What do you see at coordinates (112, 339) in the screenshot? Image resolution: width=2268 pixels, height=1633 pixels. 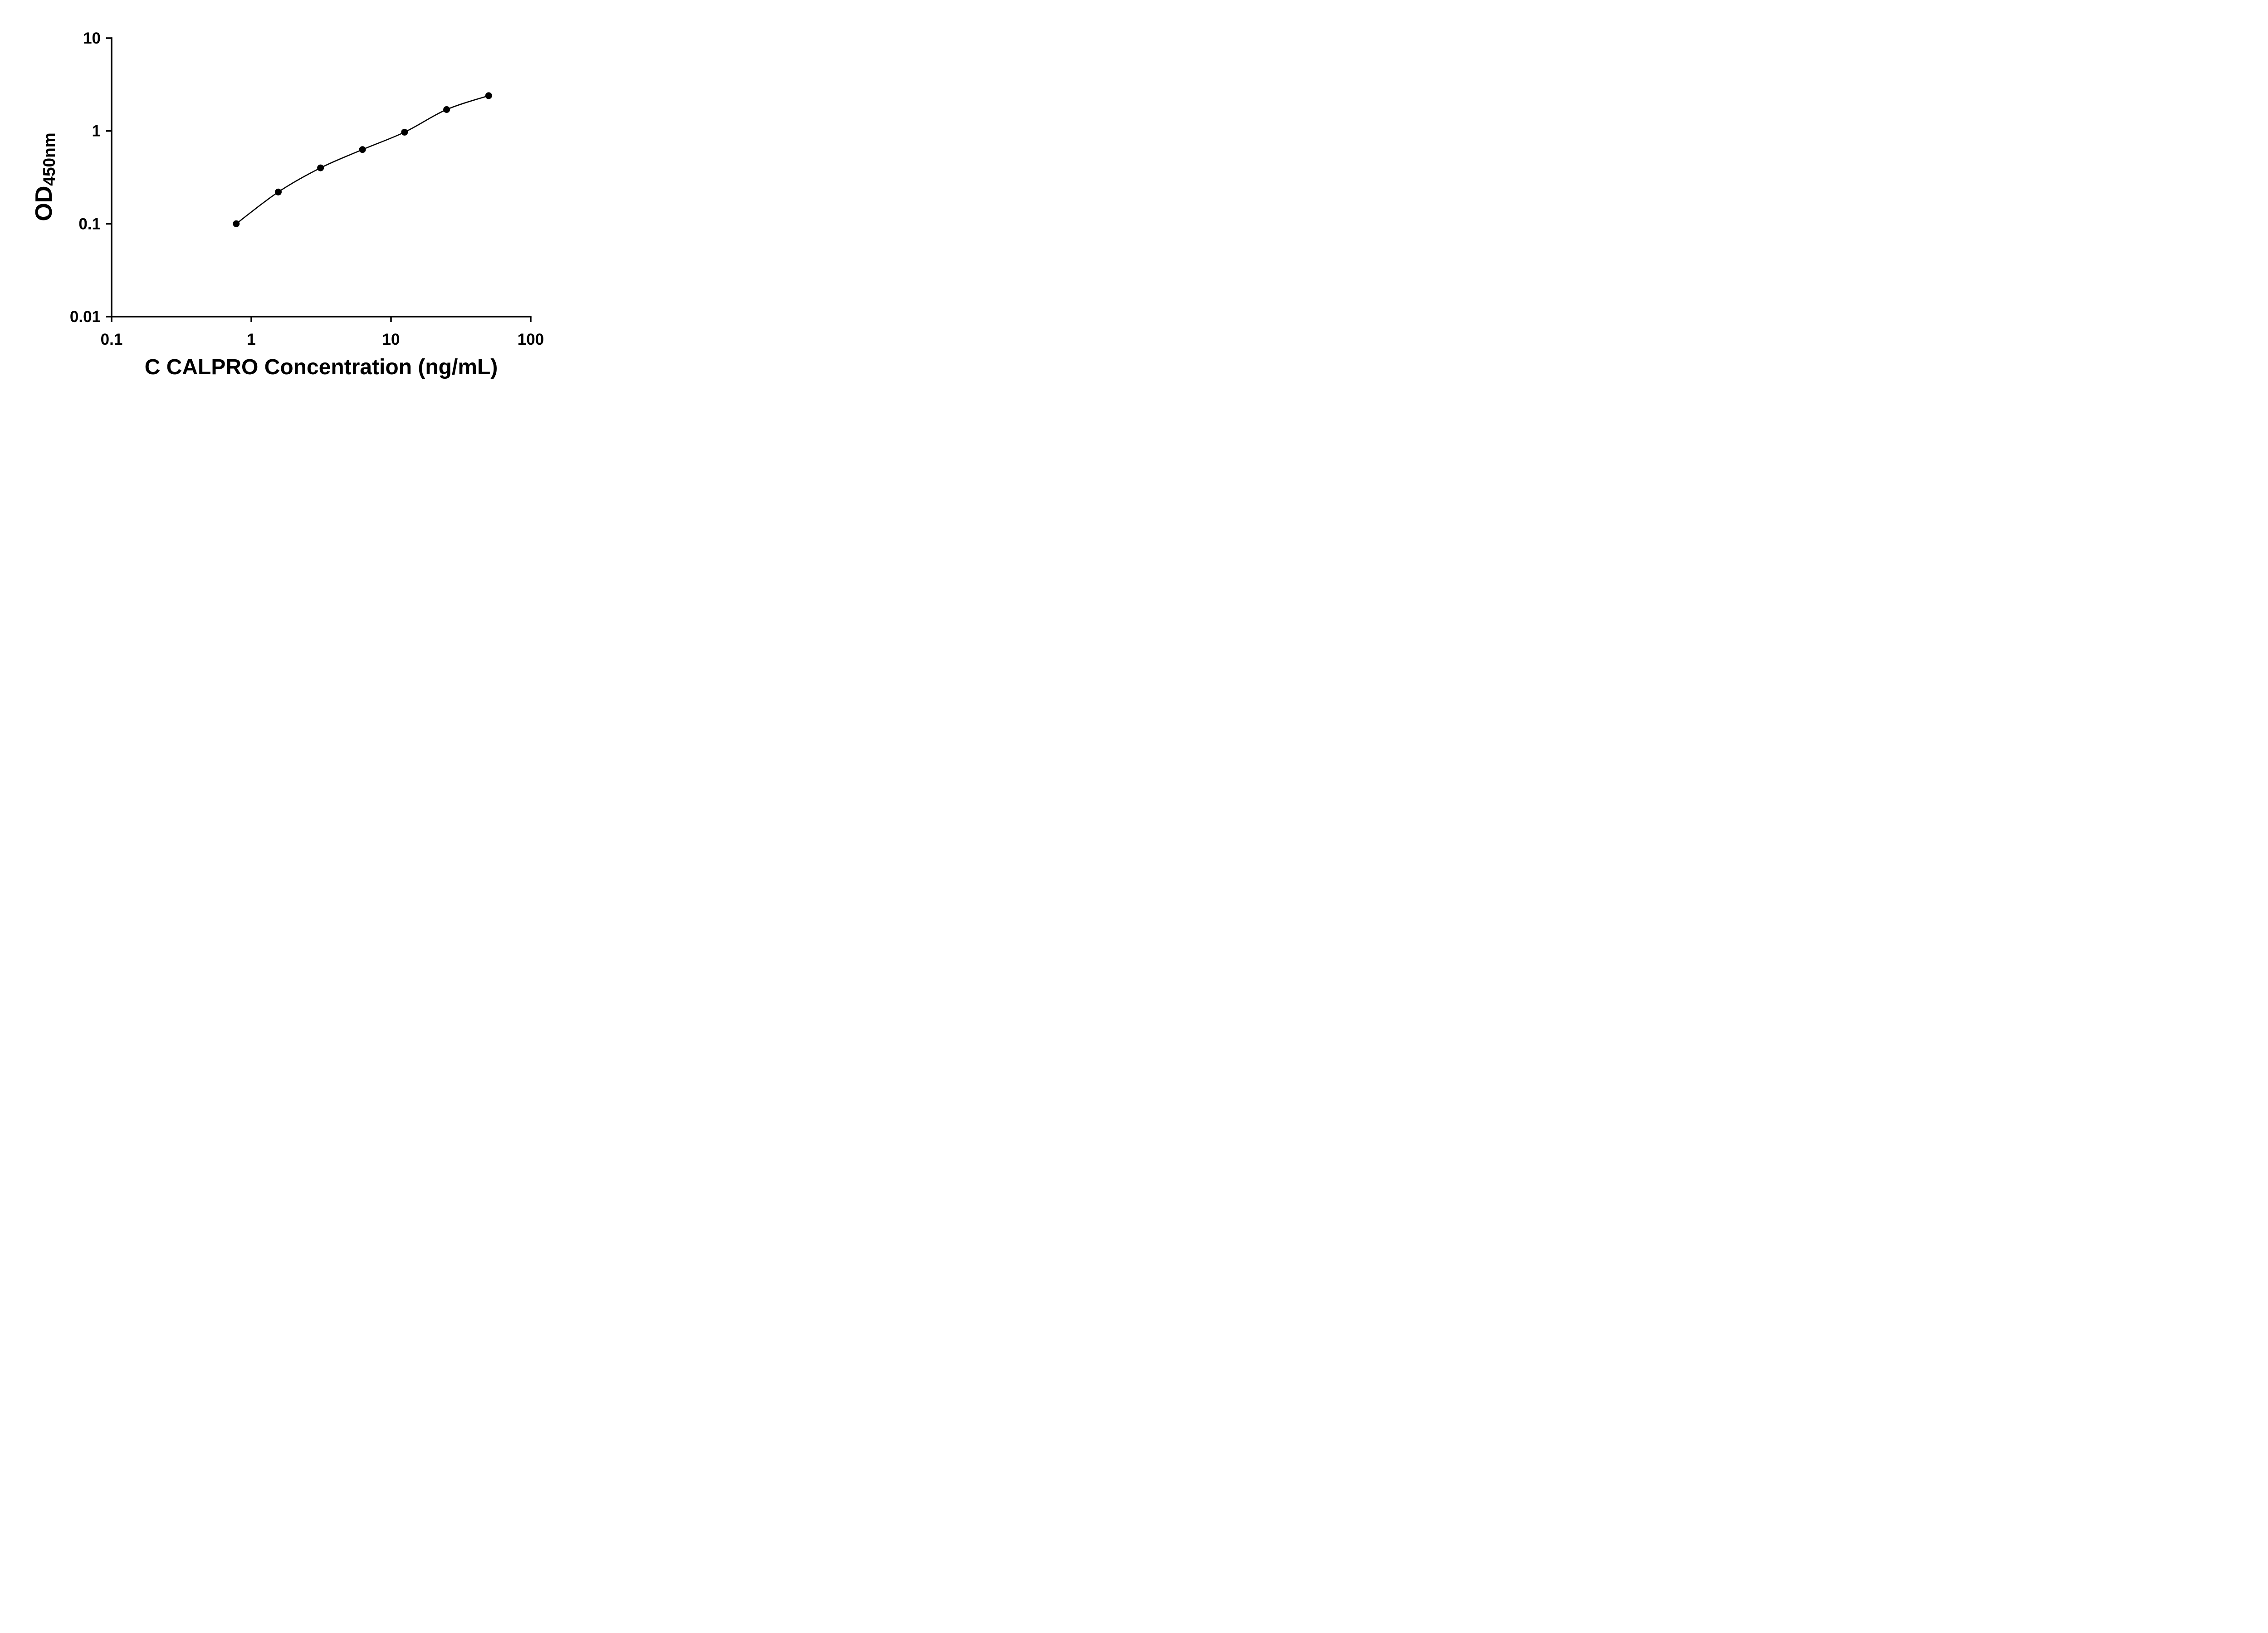 I see `x-tick-label: 0.1` at bounding box center [112, 339].